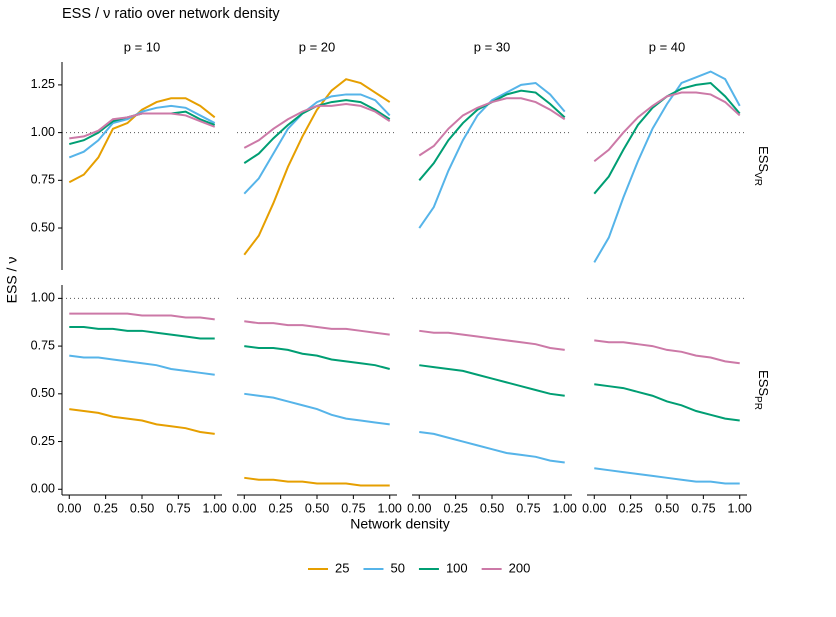  I want to click on legend-label: 25, so click(342, 567).